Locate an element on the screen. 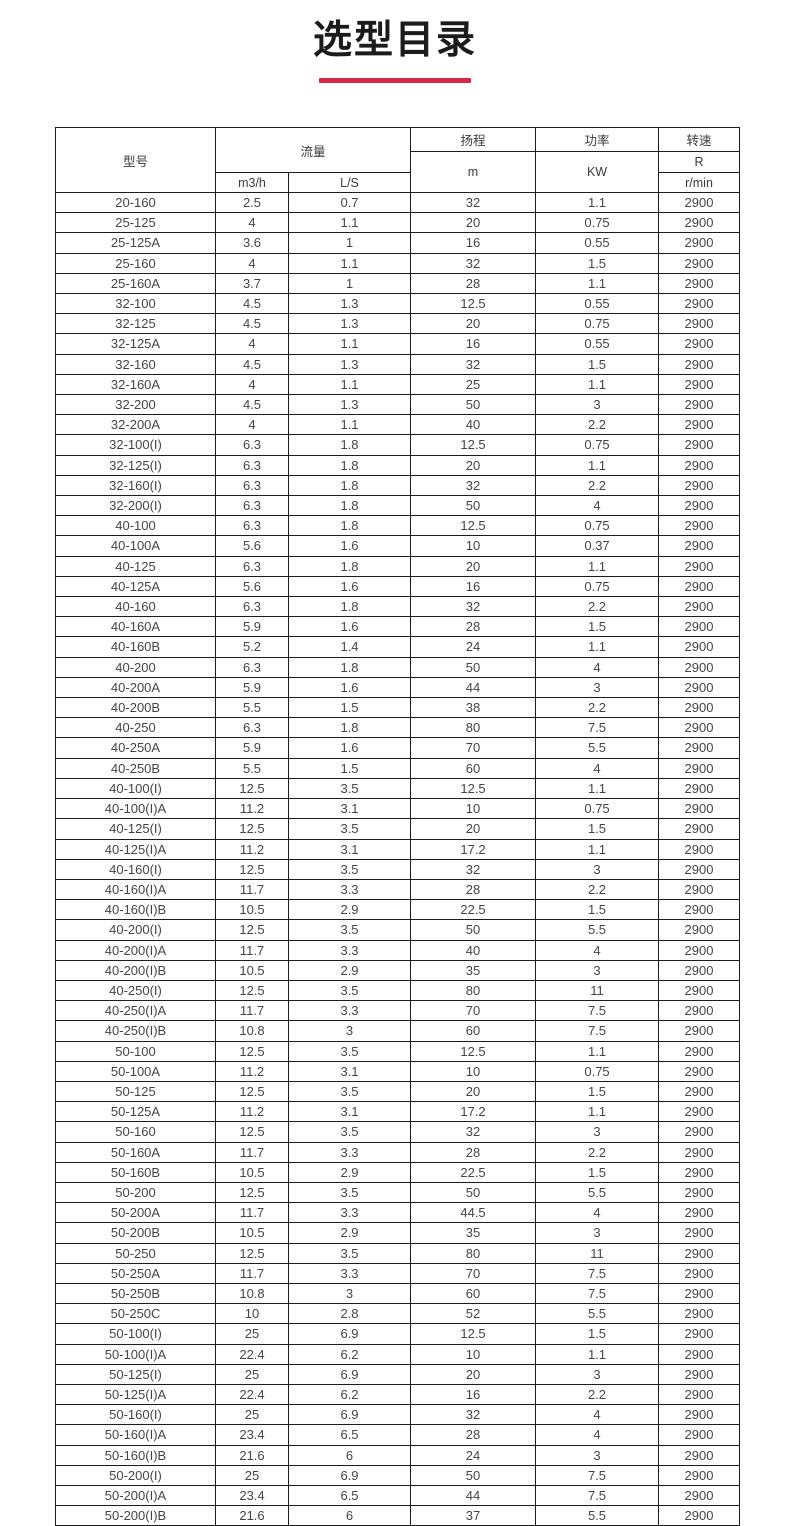  cell-model: 50-250C is located at coordinates (135, 1314).